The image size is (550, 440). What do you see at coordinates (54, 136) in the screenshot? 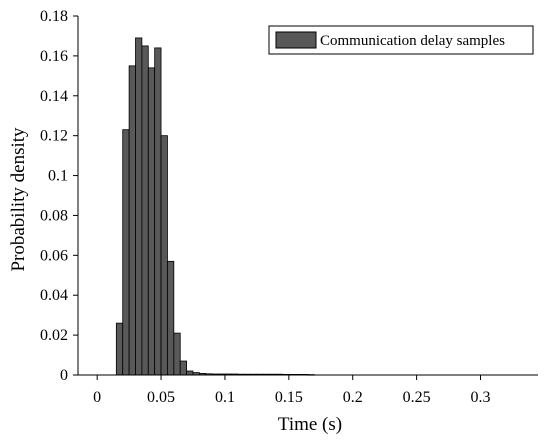
I see `y-tick-label: 0.12` at bounding box center [54, 136].